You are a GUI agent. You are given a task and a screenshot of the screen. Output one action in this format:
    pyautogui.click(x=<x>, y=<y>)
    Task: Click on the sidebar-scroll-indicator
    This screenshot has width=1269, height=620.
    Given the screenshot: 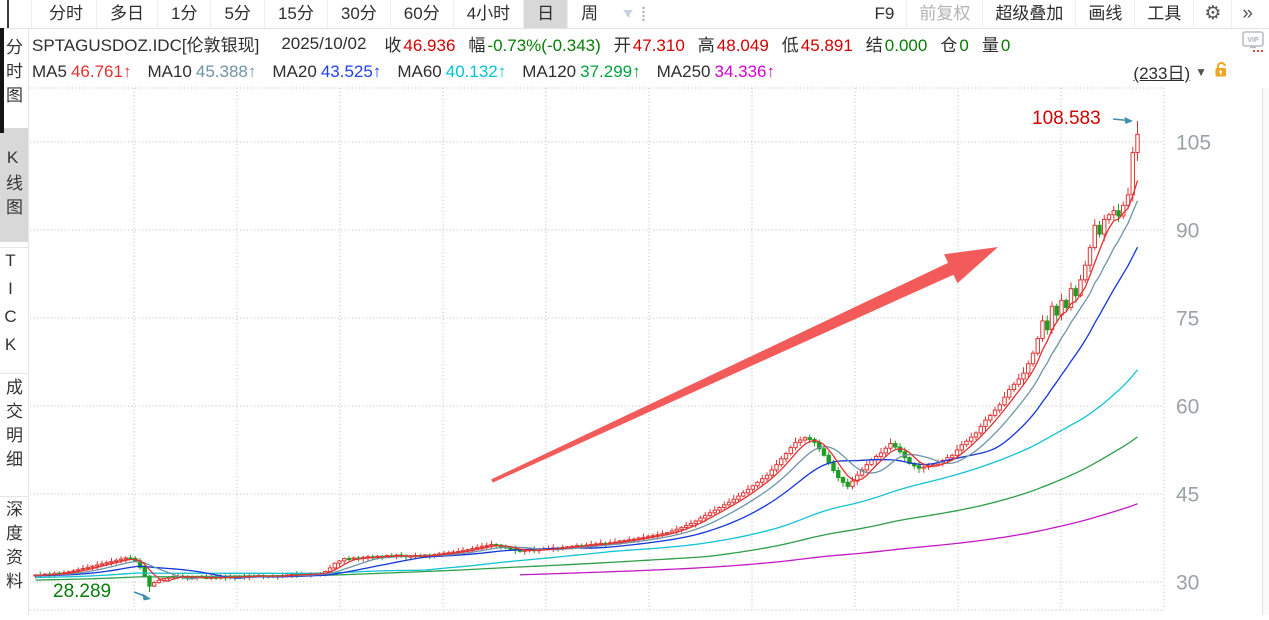 What is the action you would take?
    pyautogui.click(x=2, y=80)
    